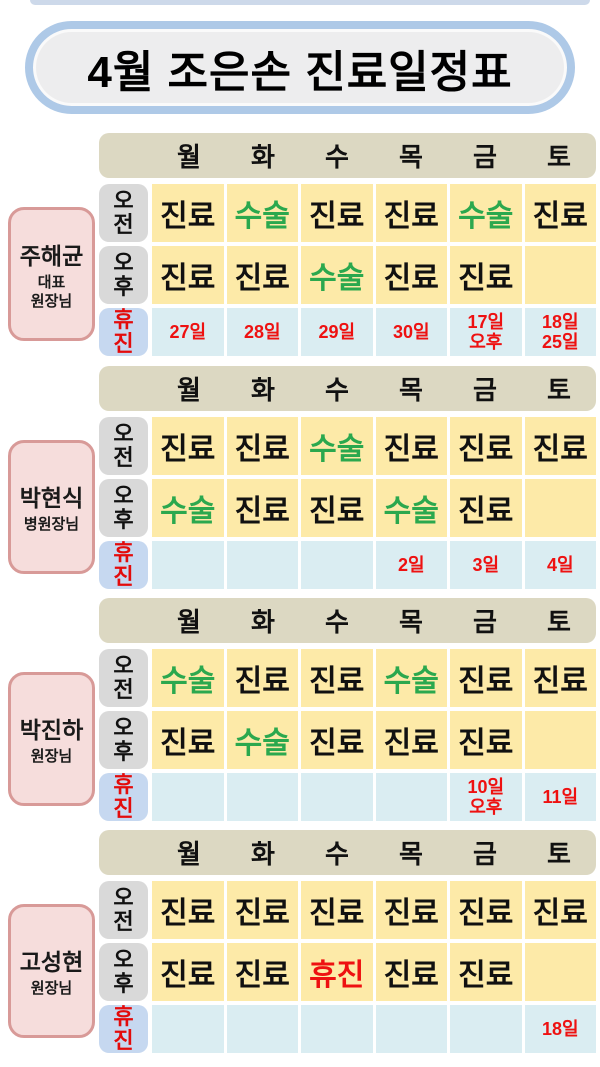 This screenshot has height=1067, width=600. I want to click on row-off: 휴진 2일 3일 4일, so click(347, 565).